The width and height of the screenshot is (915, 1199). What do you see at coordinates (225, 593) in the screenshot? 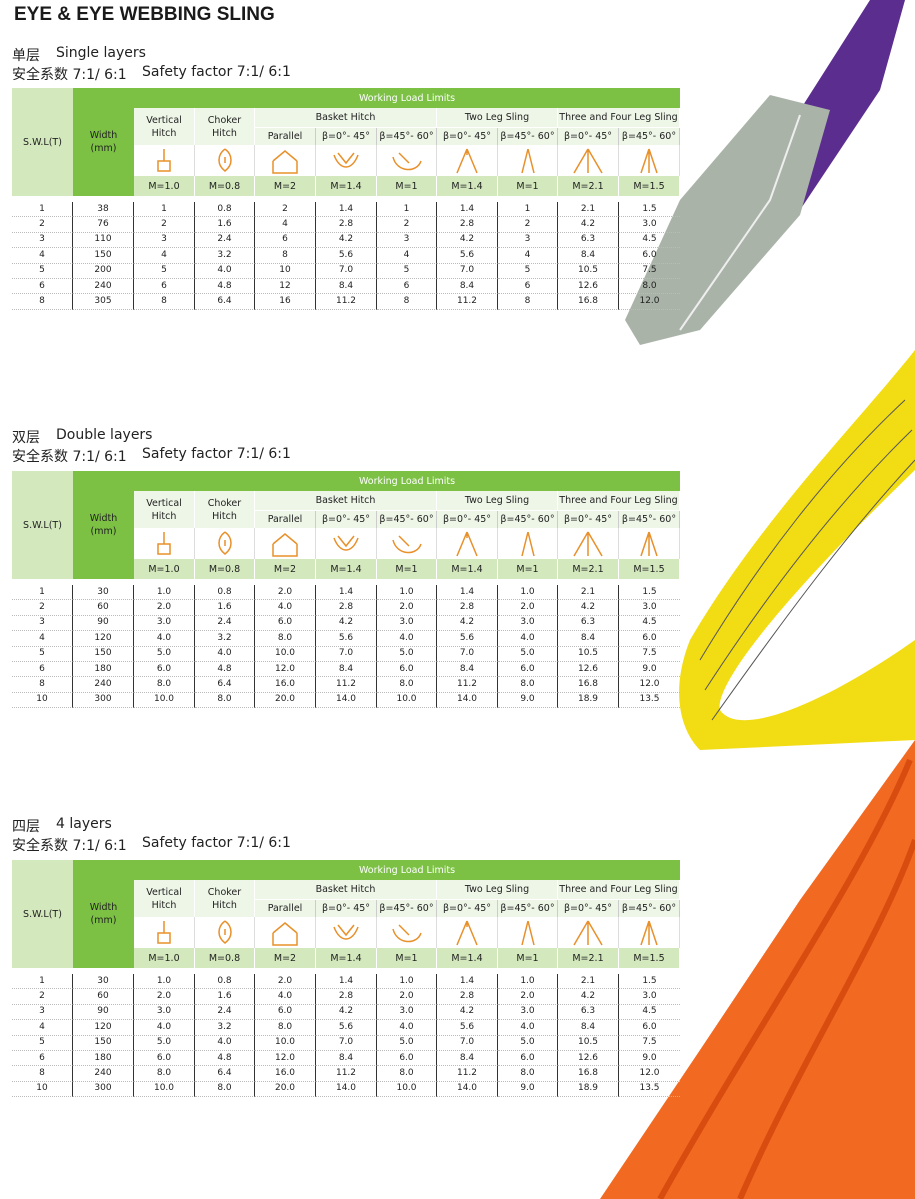
I see `table-cell: 0.8` at bounding box center [225, 593].